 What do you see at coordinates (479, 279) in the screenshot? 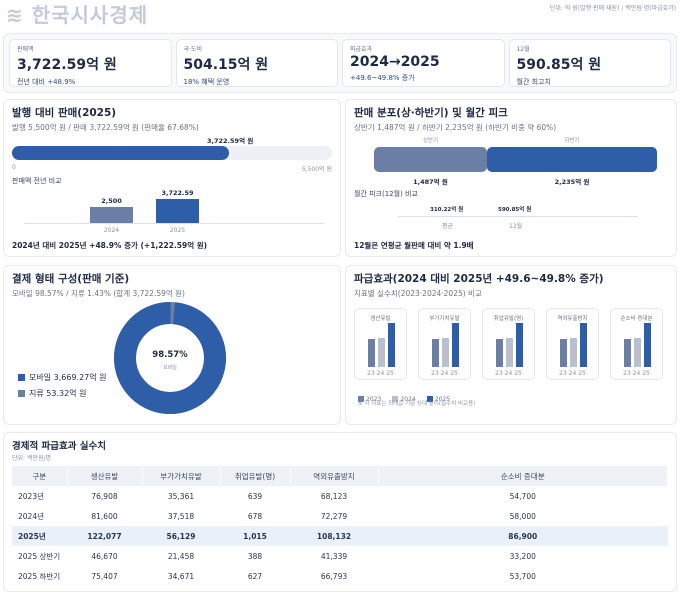
I see `panel-title: 파급효과(2024 대비 2025년 +49.6~49.8% 증가)` at bounding box center [479, 279].